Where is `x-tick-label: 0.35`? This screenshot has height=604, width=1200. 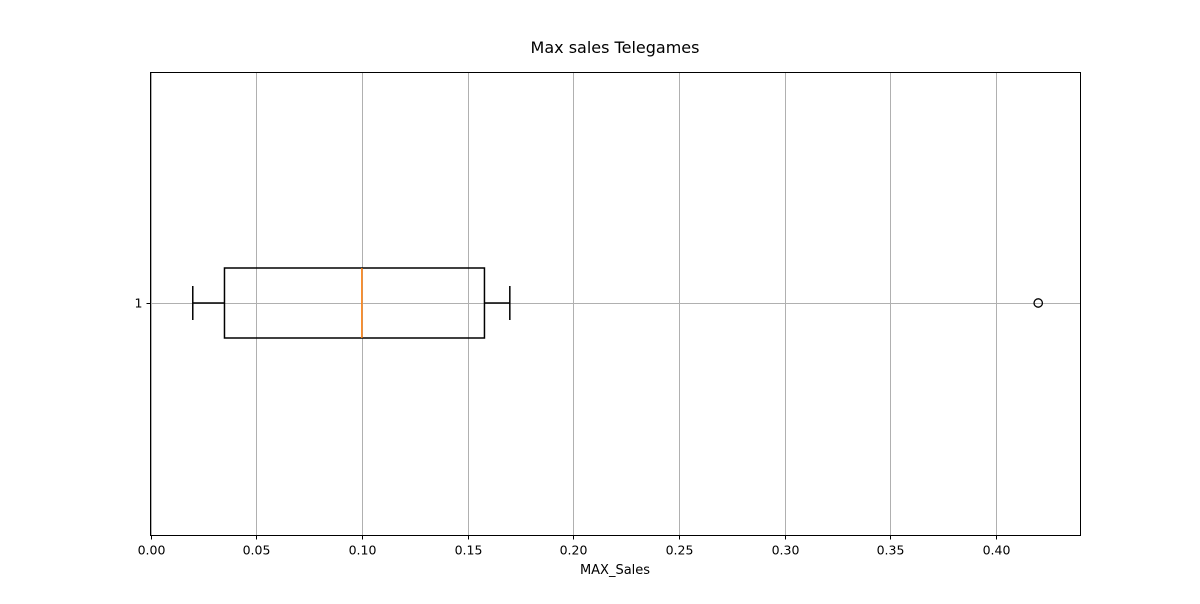 x-tick-label: 0.35 is located at coordinates (891, 550).